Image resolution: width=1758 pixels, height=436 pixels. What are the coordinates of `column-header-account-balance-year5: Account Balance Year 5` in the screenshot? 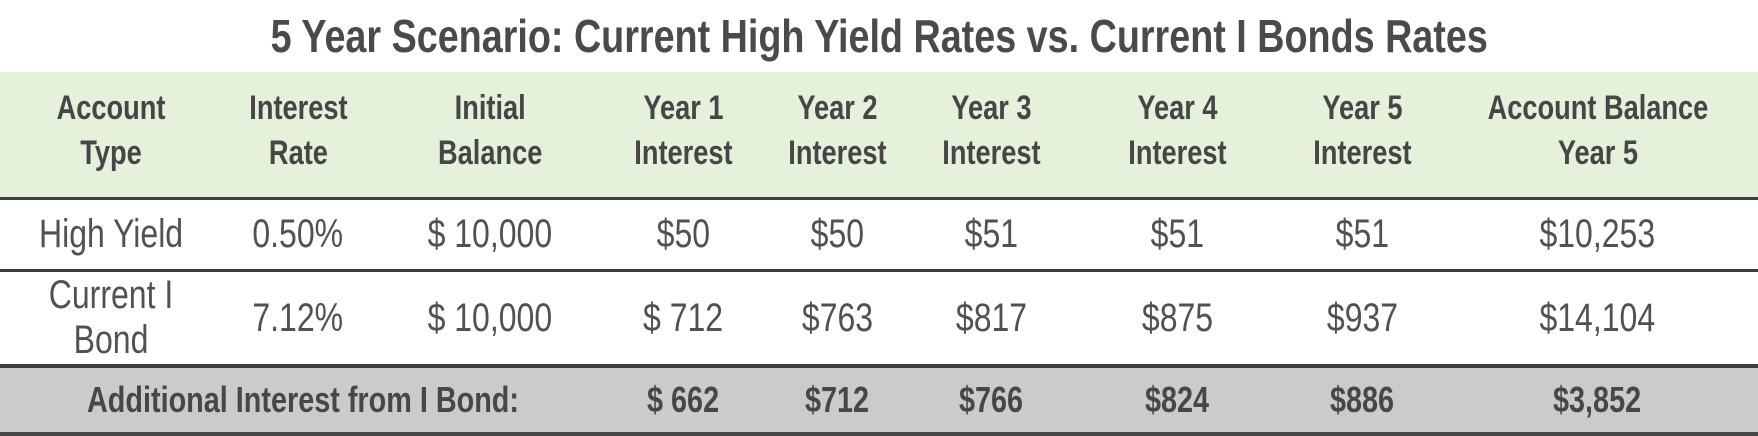 It's located at (1597, 136).